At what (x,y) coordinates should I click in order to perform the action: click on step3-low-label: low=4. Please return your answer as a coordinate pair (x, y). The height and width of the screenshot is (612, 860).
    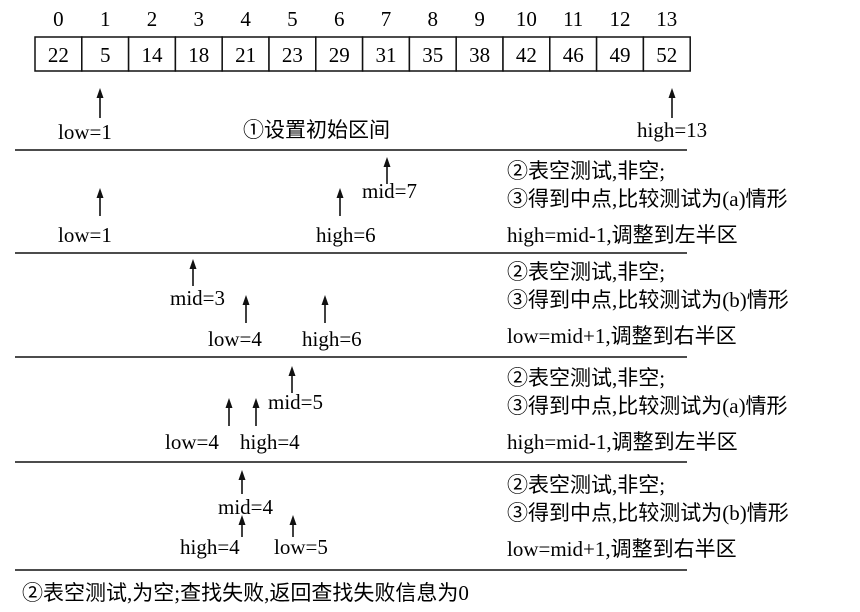
    Looking at the image, I should click on (235, 339).